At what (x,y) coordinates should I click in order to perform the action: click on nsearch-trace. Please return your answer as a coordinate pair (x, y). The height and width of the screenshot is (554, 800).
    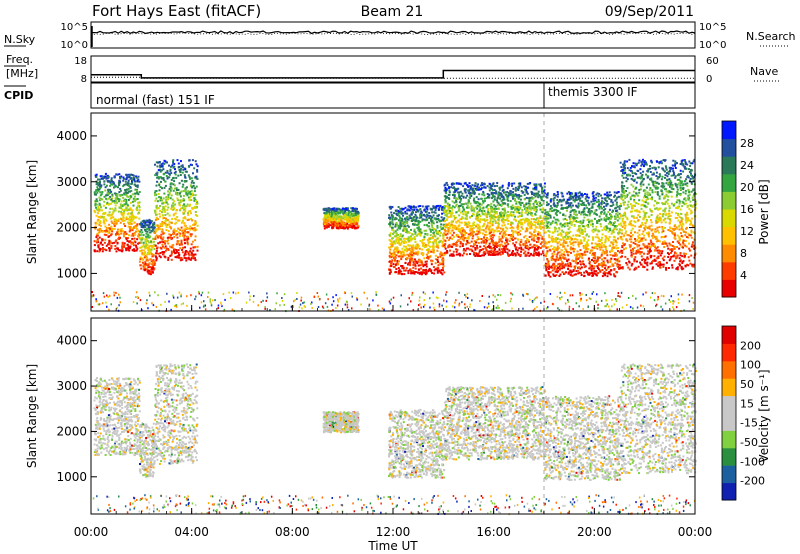
    Looking at the image, I should click on (393, 33).